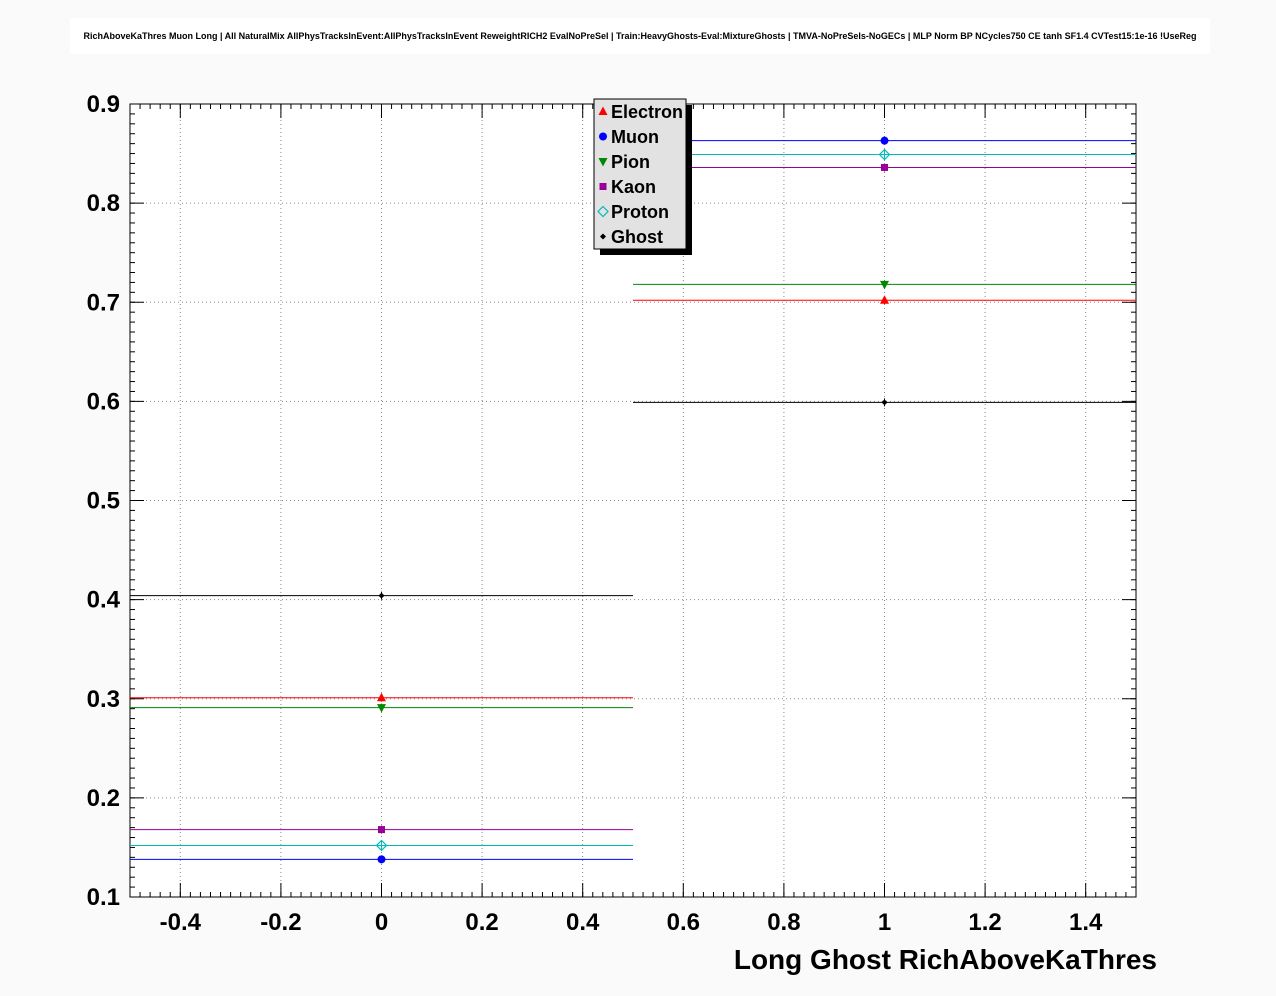 The height and width of the screenshot is (996, 1276). I want to click on x-tick-label: 0.8, so click(783, 922).